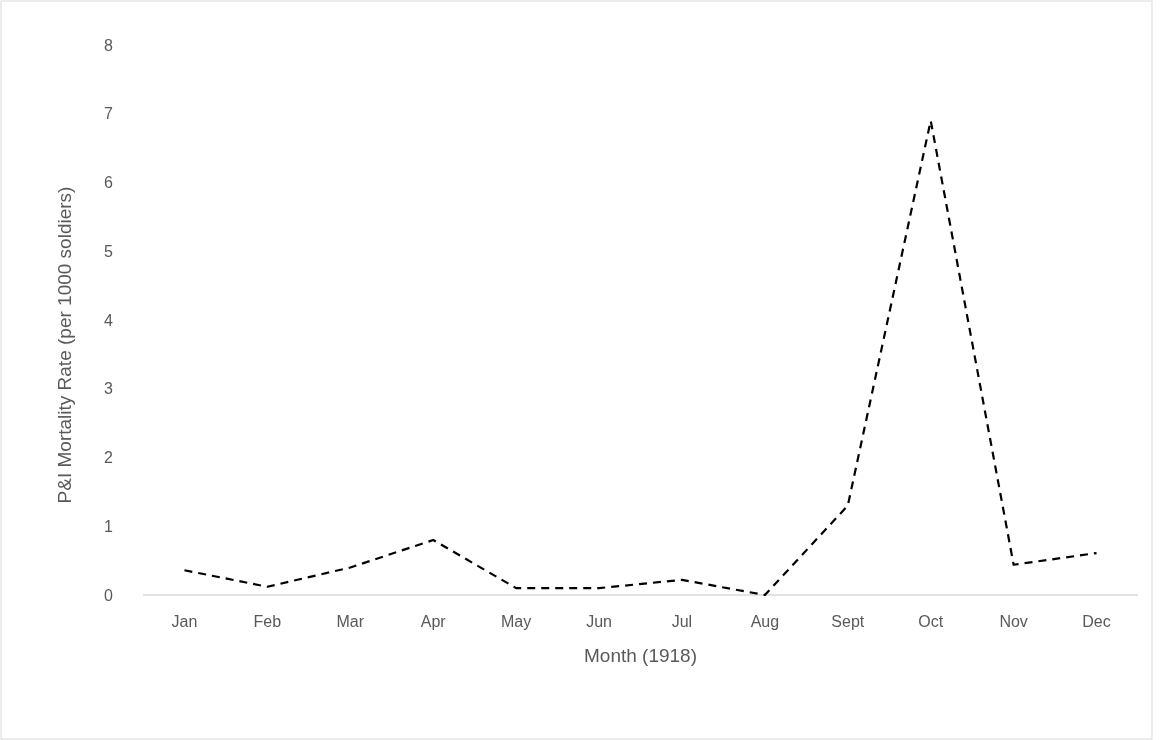 The height and width of the screenshot is (740, 1173). Describe the element at coordinates (931, 621) in the screenshot. I see `x-tick-label: Oct` at that location.